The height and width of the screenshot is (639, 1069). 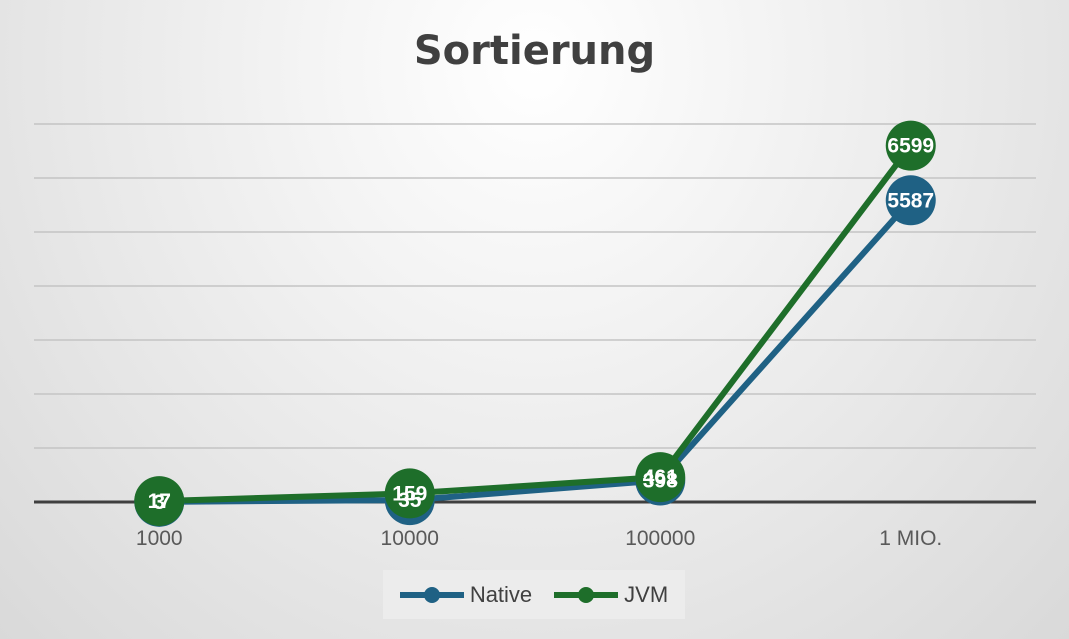 I want to click on data-label-jvm: 461, so click(x=660, y=477).